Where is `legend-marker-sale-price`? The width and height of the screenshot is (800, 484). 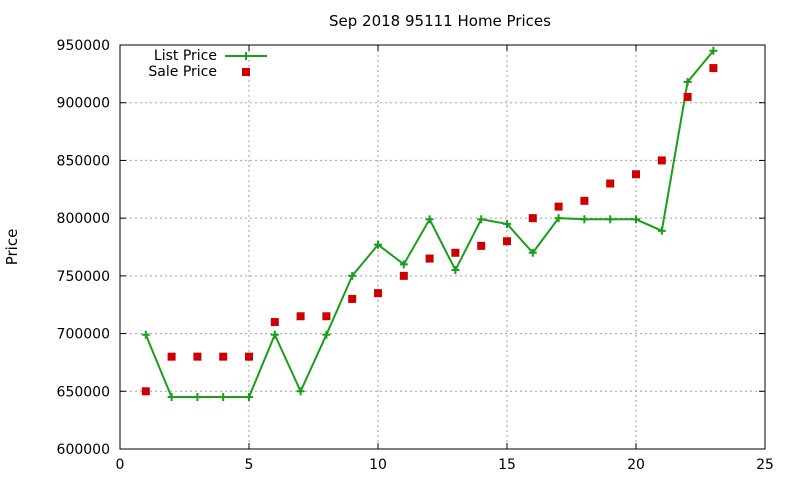
legend-marker-sale-price is located at coordinates (246, 72).